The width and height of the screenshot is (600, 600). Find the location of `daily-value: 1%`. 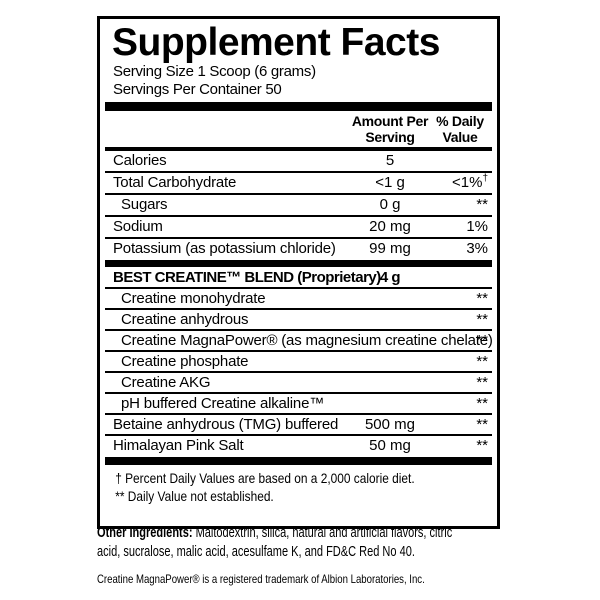

daily-value: 1% is located at coordinates (477, 226).